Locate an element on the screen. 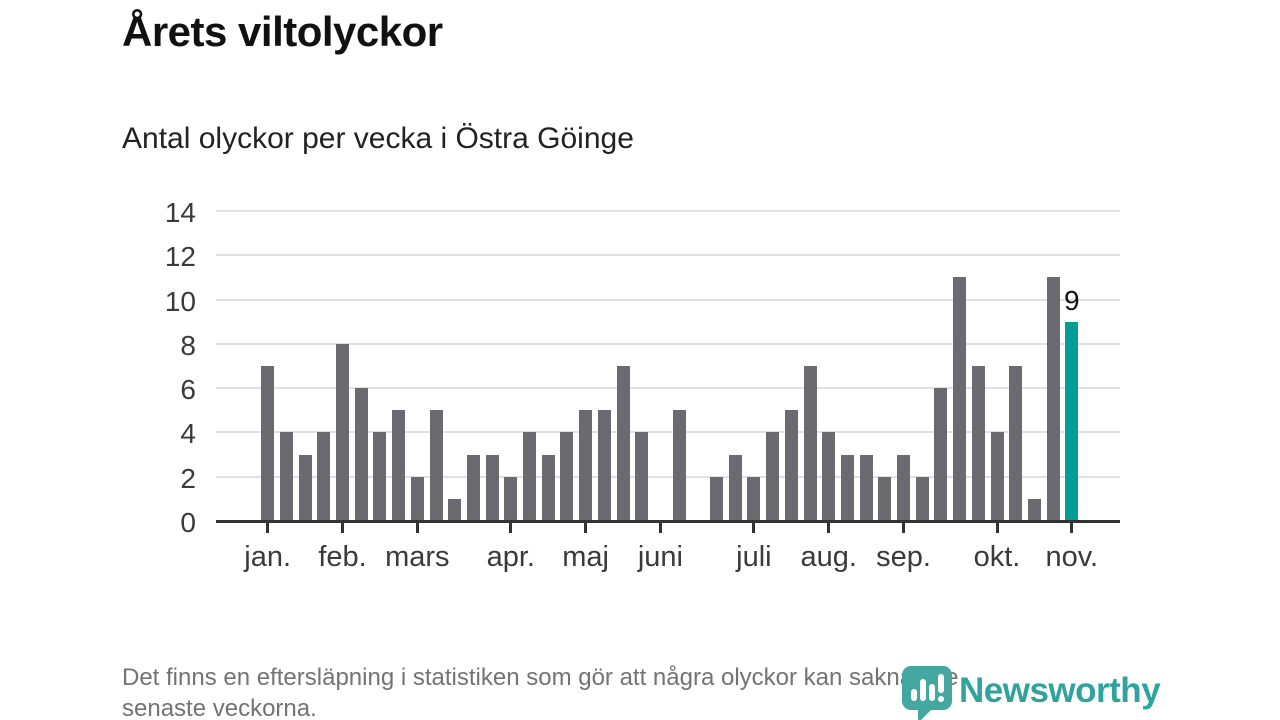 This screenshot has width=1280, height=720. newsworthy-logo: Newsworthy is located at coordinates (1037, 692).